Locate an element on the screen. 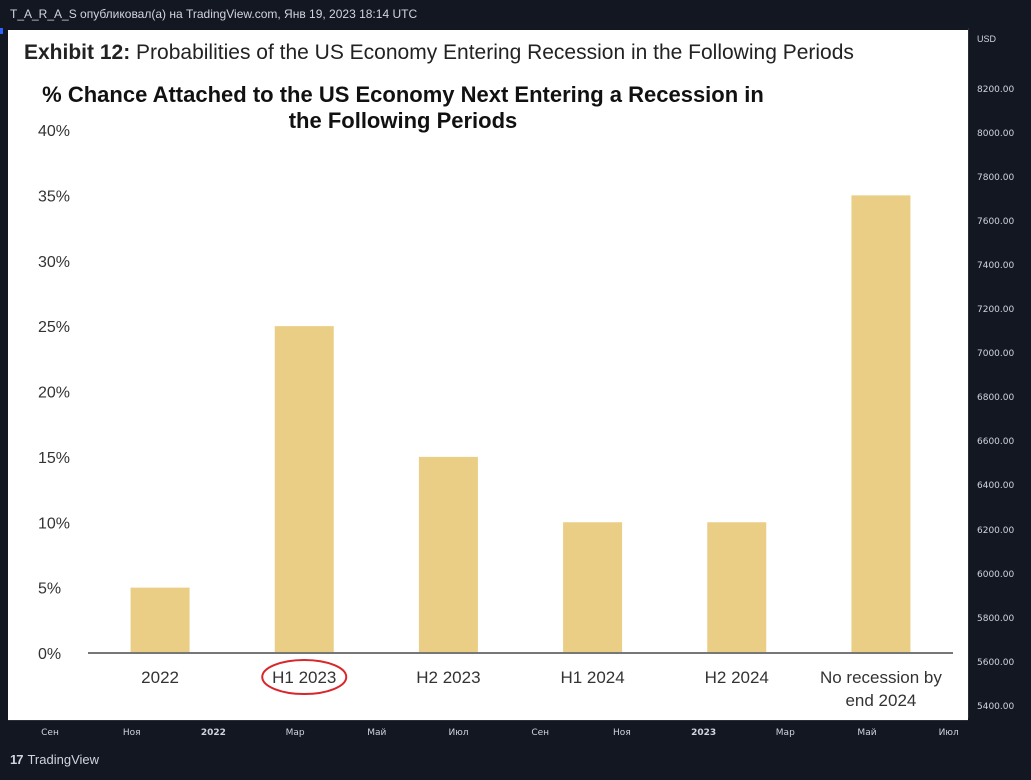 The width and height of the screenshot is (1031, 780). highlight-circle is located at coordinates (304, 677).